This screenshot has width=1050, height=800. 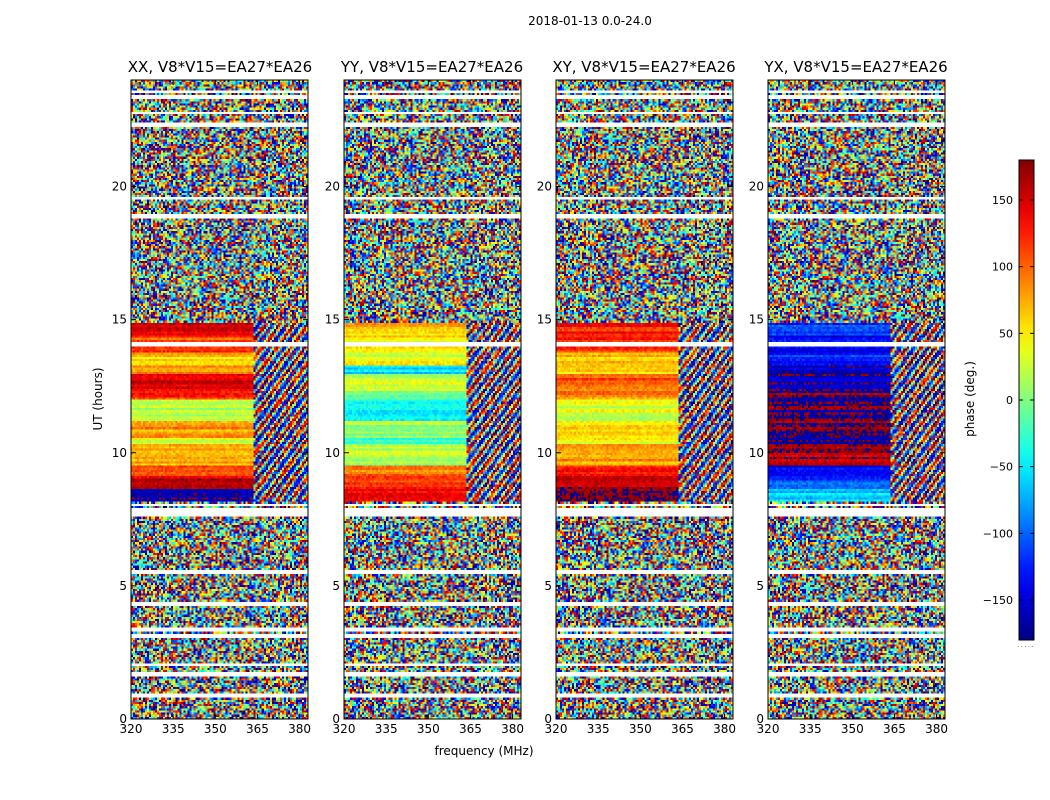 I want to click on panel-title-xx: XX, V8*V15=EA27*EA26, so click(x=220, y=67).